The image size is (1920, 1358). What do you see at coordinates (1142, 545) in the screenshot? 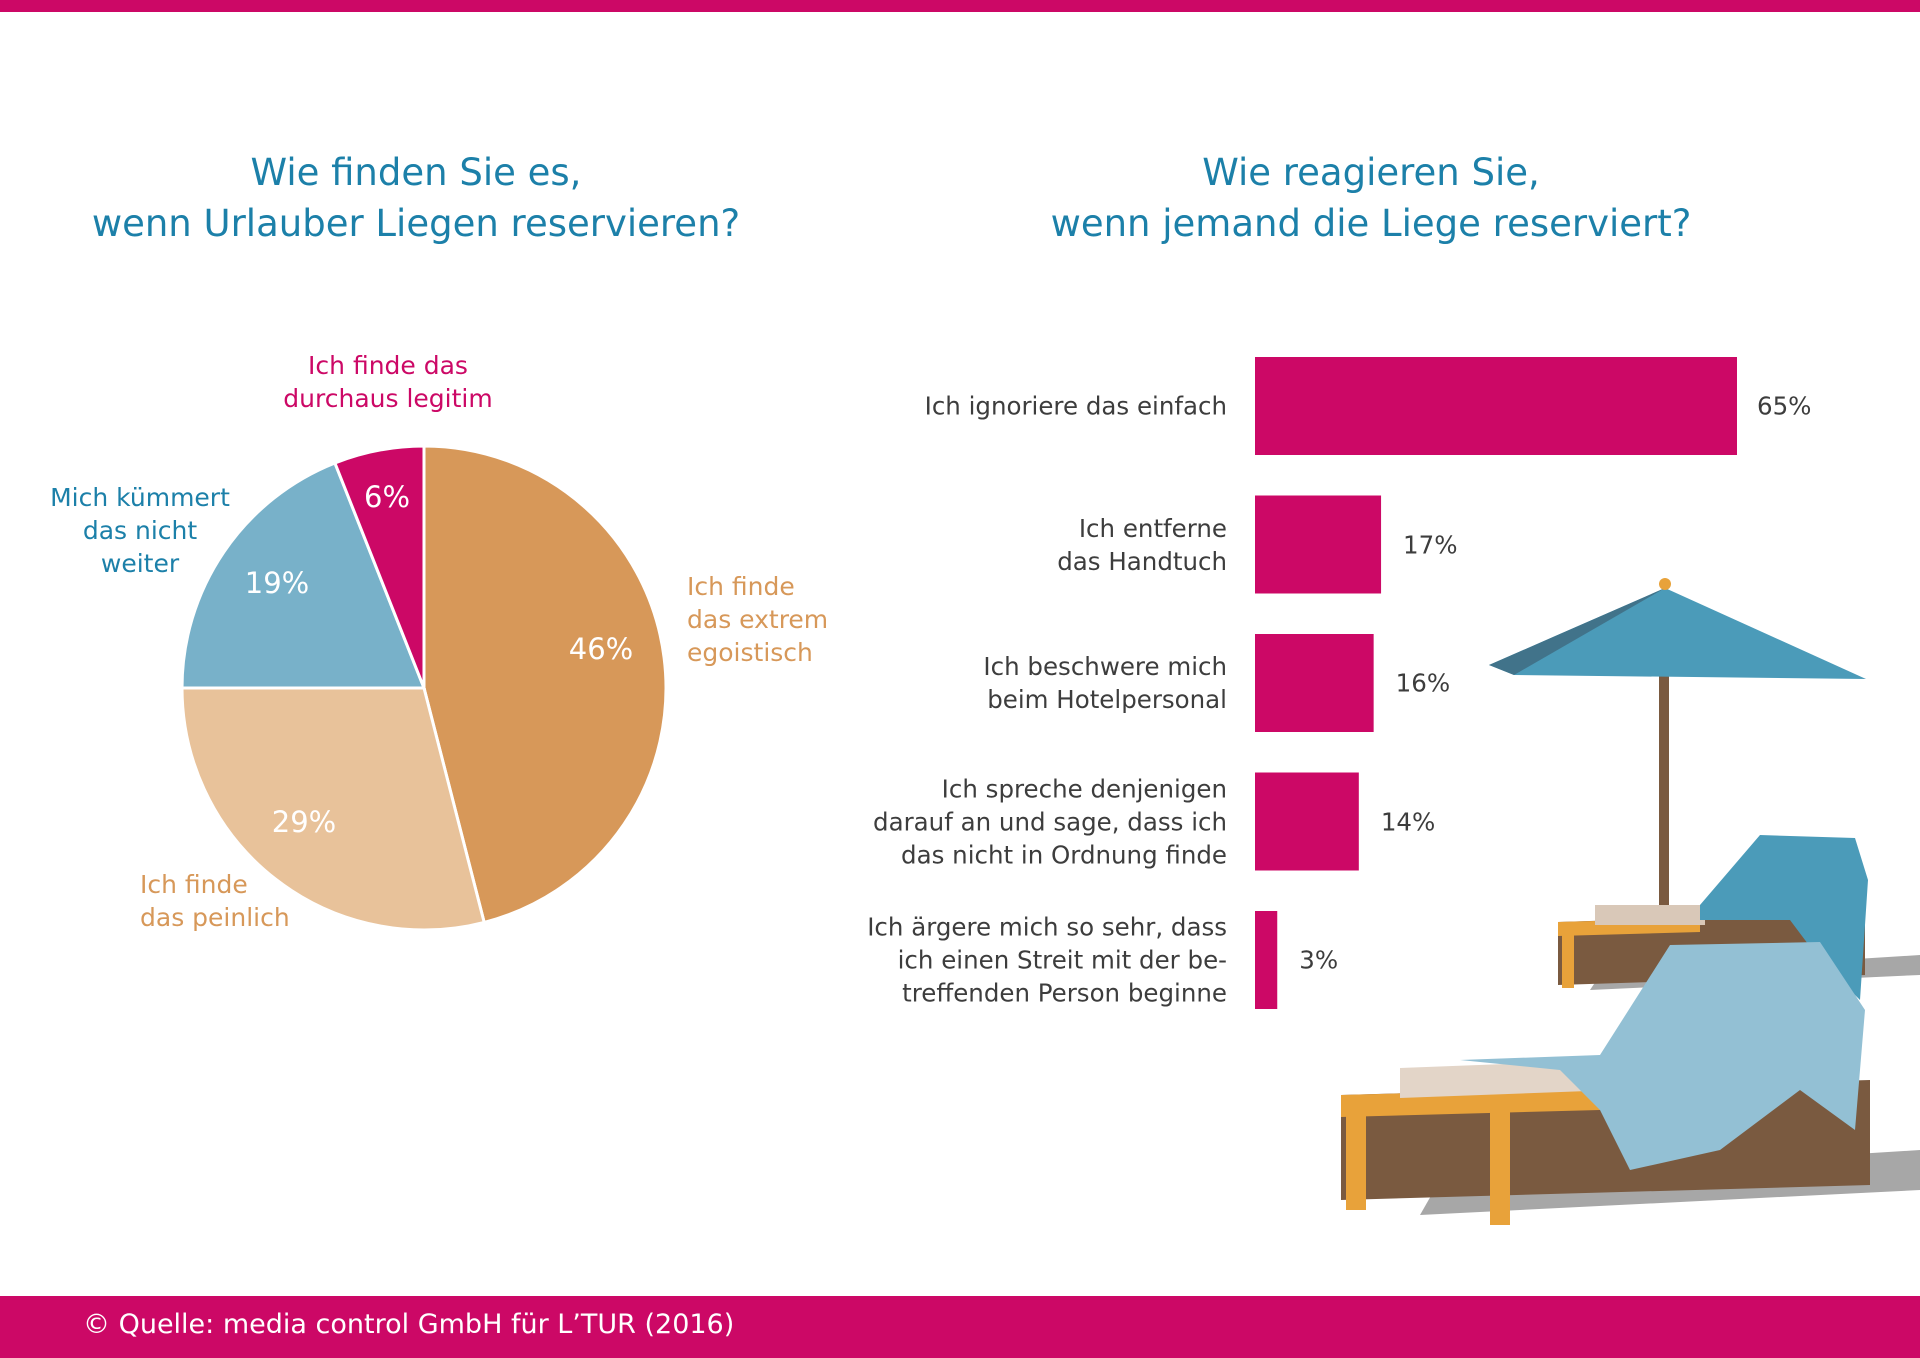
I see `bar-category-label: Ich entferne das Handtuch` at bounding box center [1142, 545].